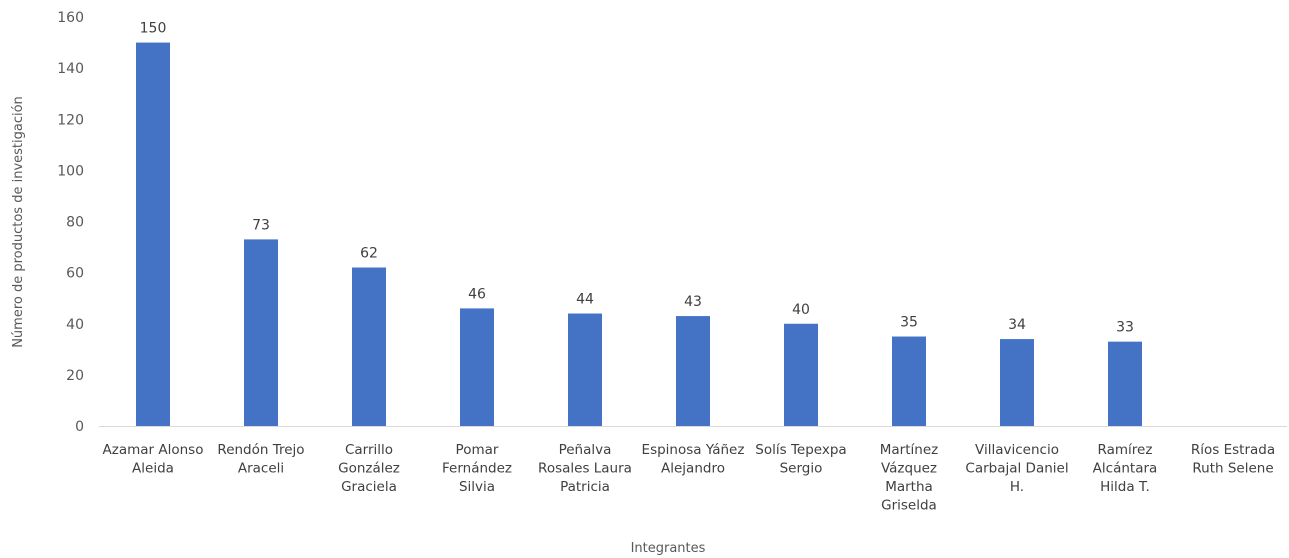  What do you see at coordinates (1232, 469) in the screenshot?
I see `x-category-label-line: Ruth Selene` at bounding box center [1232, 469].